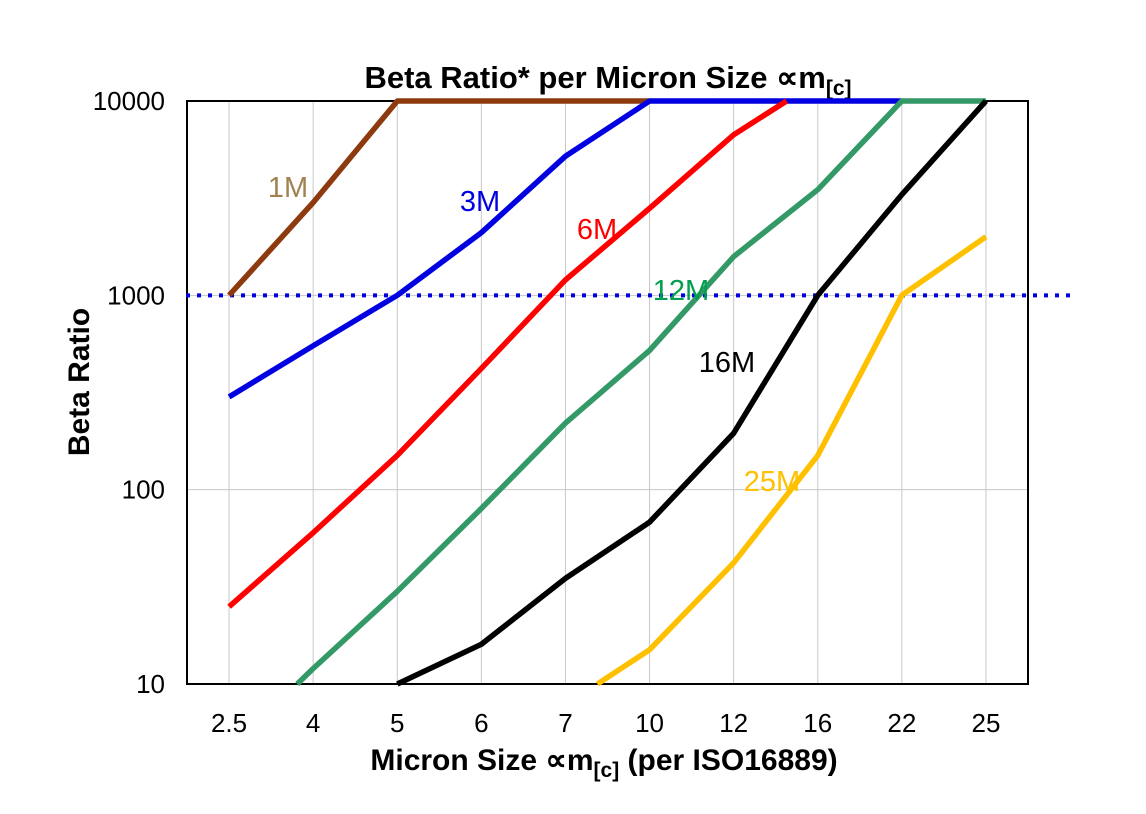  What do you see at coordinates (481, 723) in the screenshot?
I see `x-tick-label: 6` at bounding box center [481, 723].